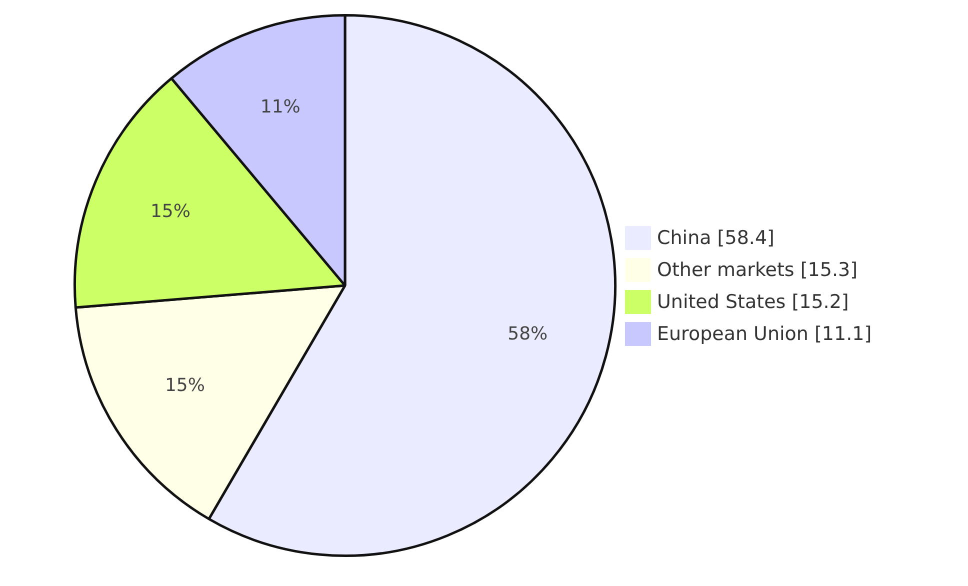 The height and width of the screenshot is (586, 968). I want to click on legend-label: Other markets [15.3], so click(757, 269).